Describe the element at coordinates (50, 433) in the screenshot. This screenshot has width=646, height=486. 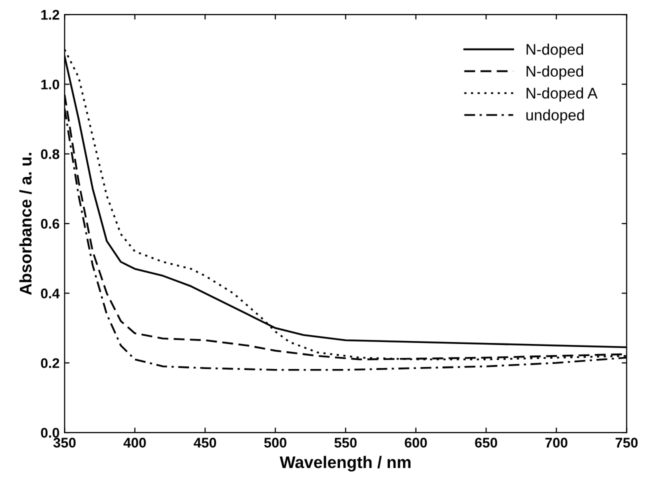
I see `y-tick-label: 0.0` at that location.